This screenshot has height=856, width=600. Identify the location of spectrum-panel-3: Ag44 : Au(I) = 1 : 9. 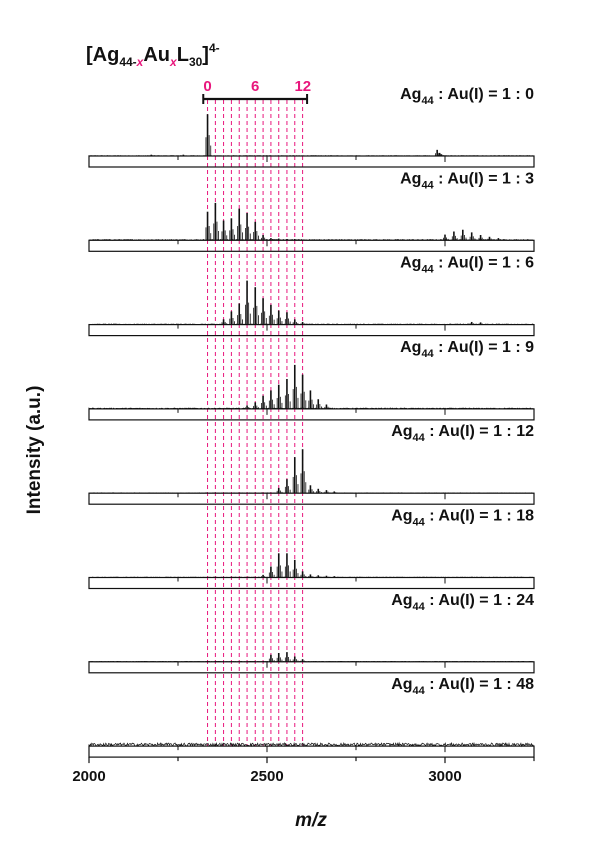
(311, 380).